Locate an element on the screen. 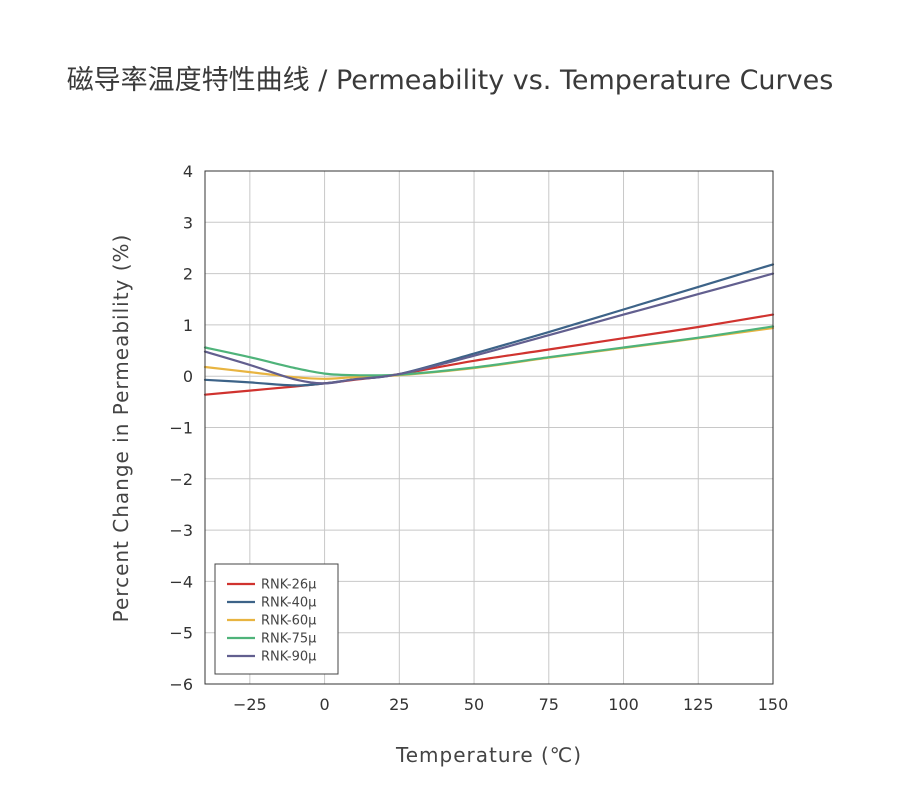 This screenshot has width=900, height=801. y-tick-label: 2 is located at coordinates (188, 274).